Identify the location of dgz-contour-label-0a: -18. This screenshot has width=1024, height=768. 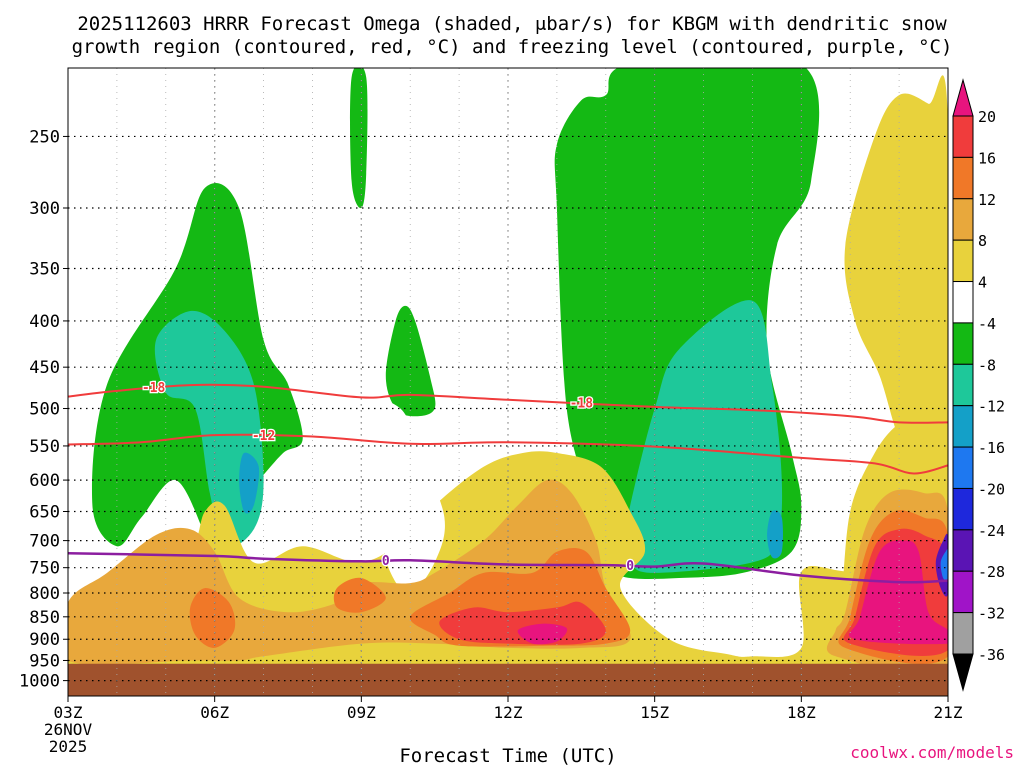
(154, 388).